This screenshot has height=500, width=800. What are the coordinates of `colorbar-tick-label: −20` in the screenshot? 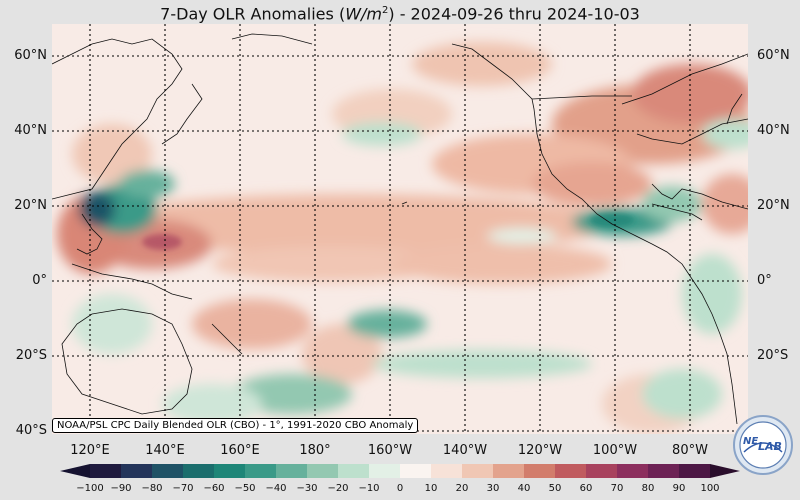 It's located at (338, 488).